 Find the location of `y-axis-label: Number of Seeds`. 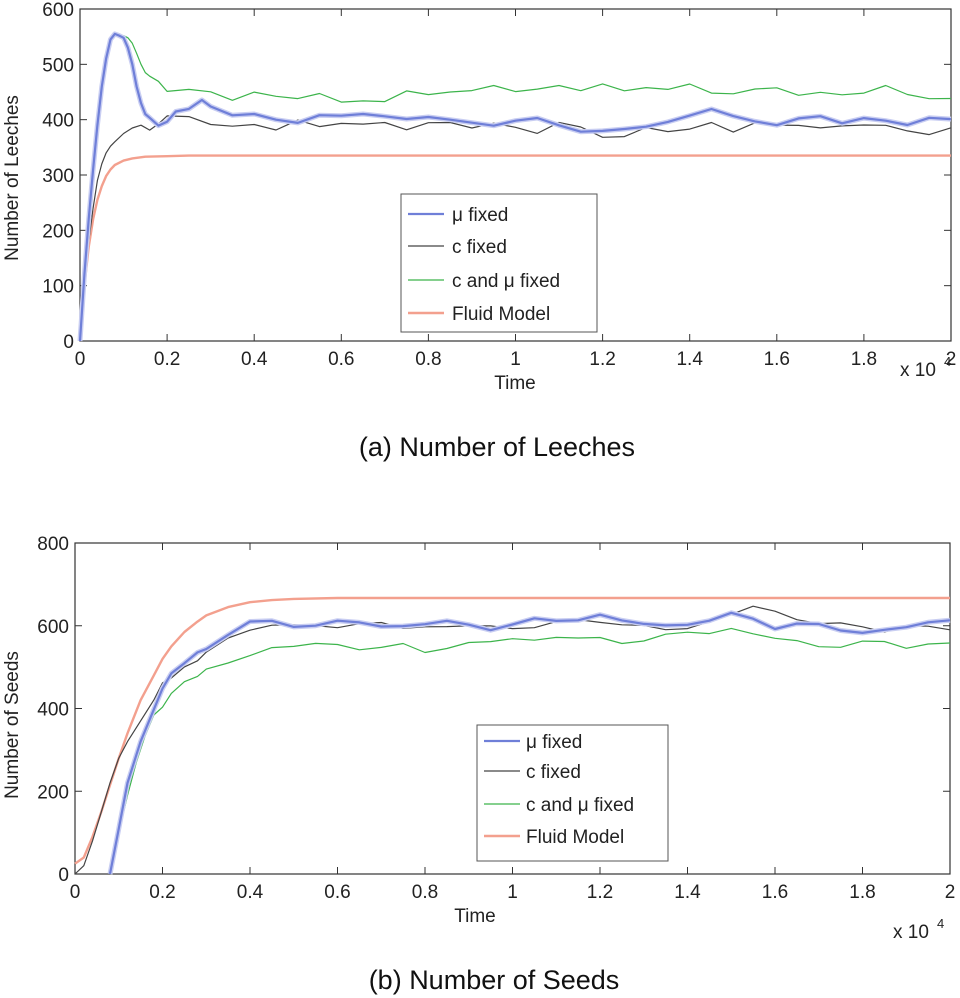

y-axis-label: Number of Seeds is located at coordinates (12, 725).